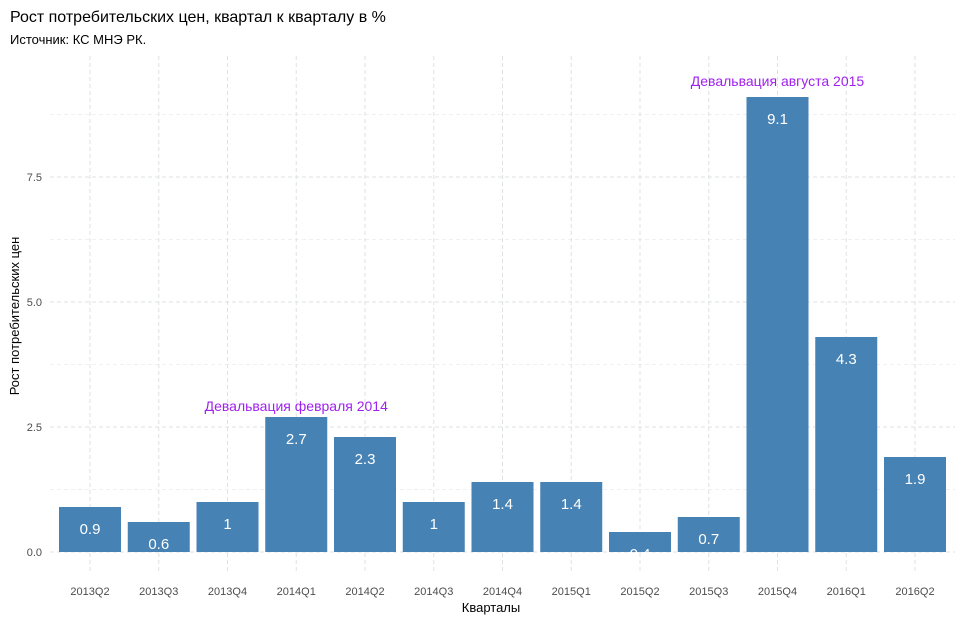  I want to click on x-tick-label: 2016Q2, so click(914, 592).